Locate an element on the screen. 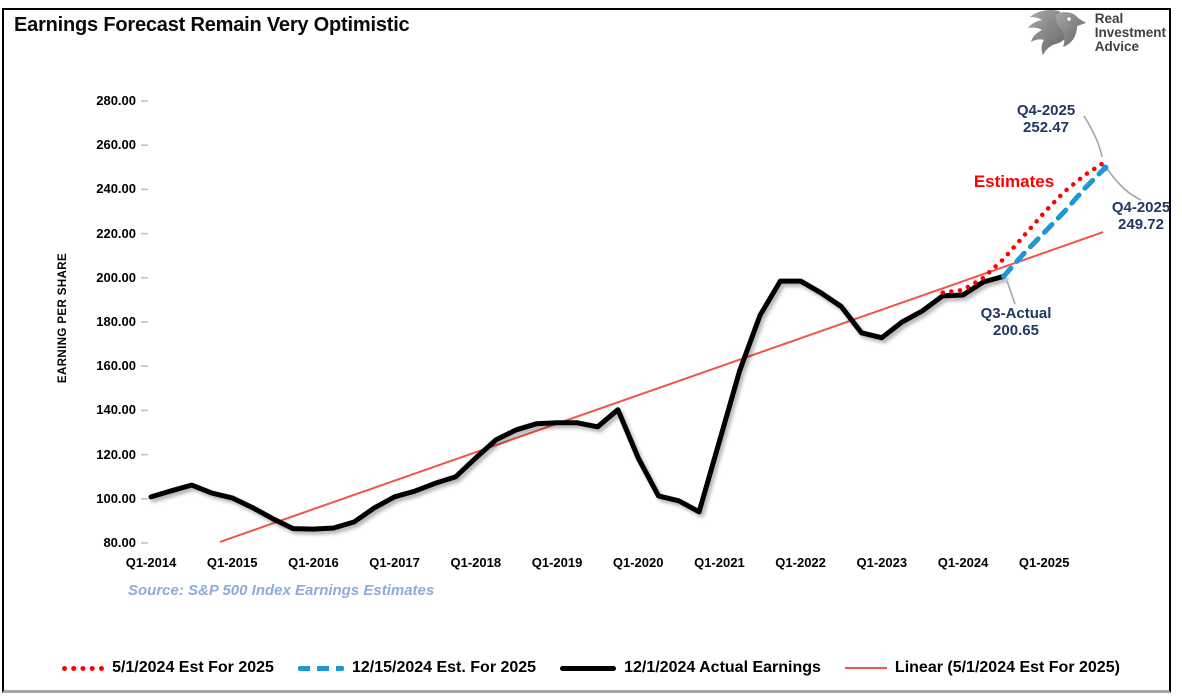 This screenshot has height=700, width=1182. red-thin-line-marker is located at coordinates (865, 668).